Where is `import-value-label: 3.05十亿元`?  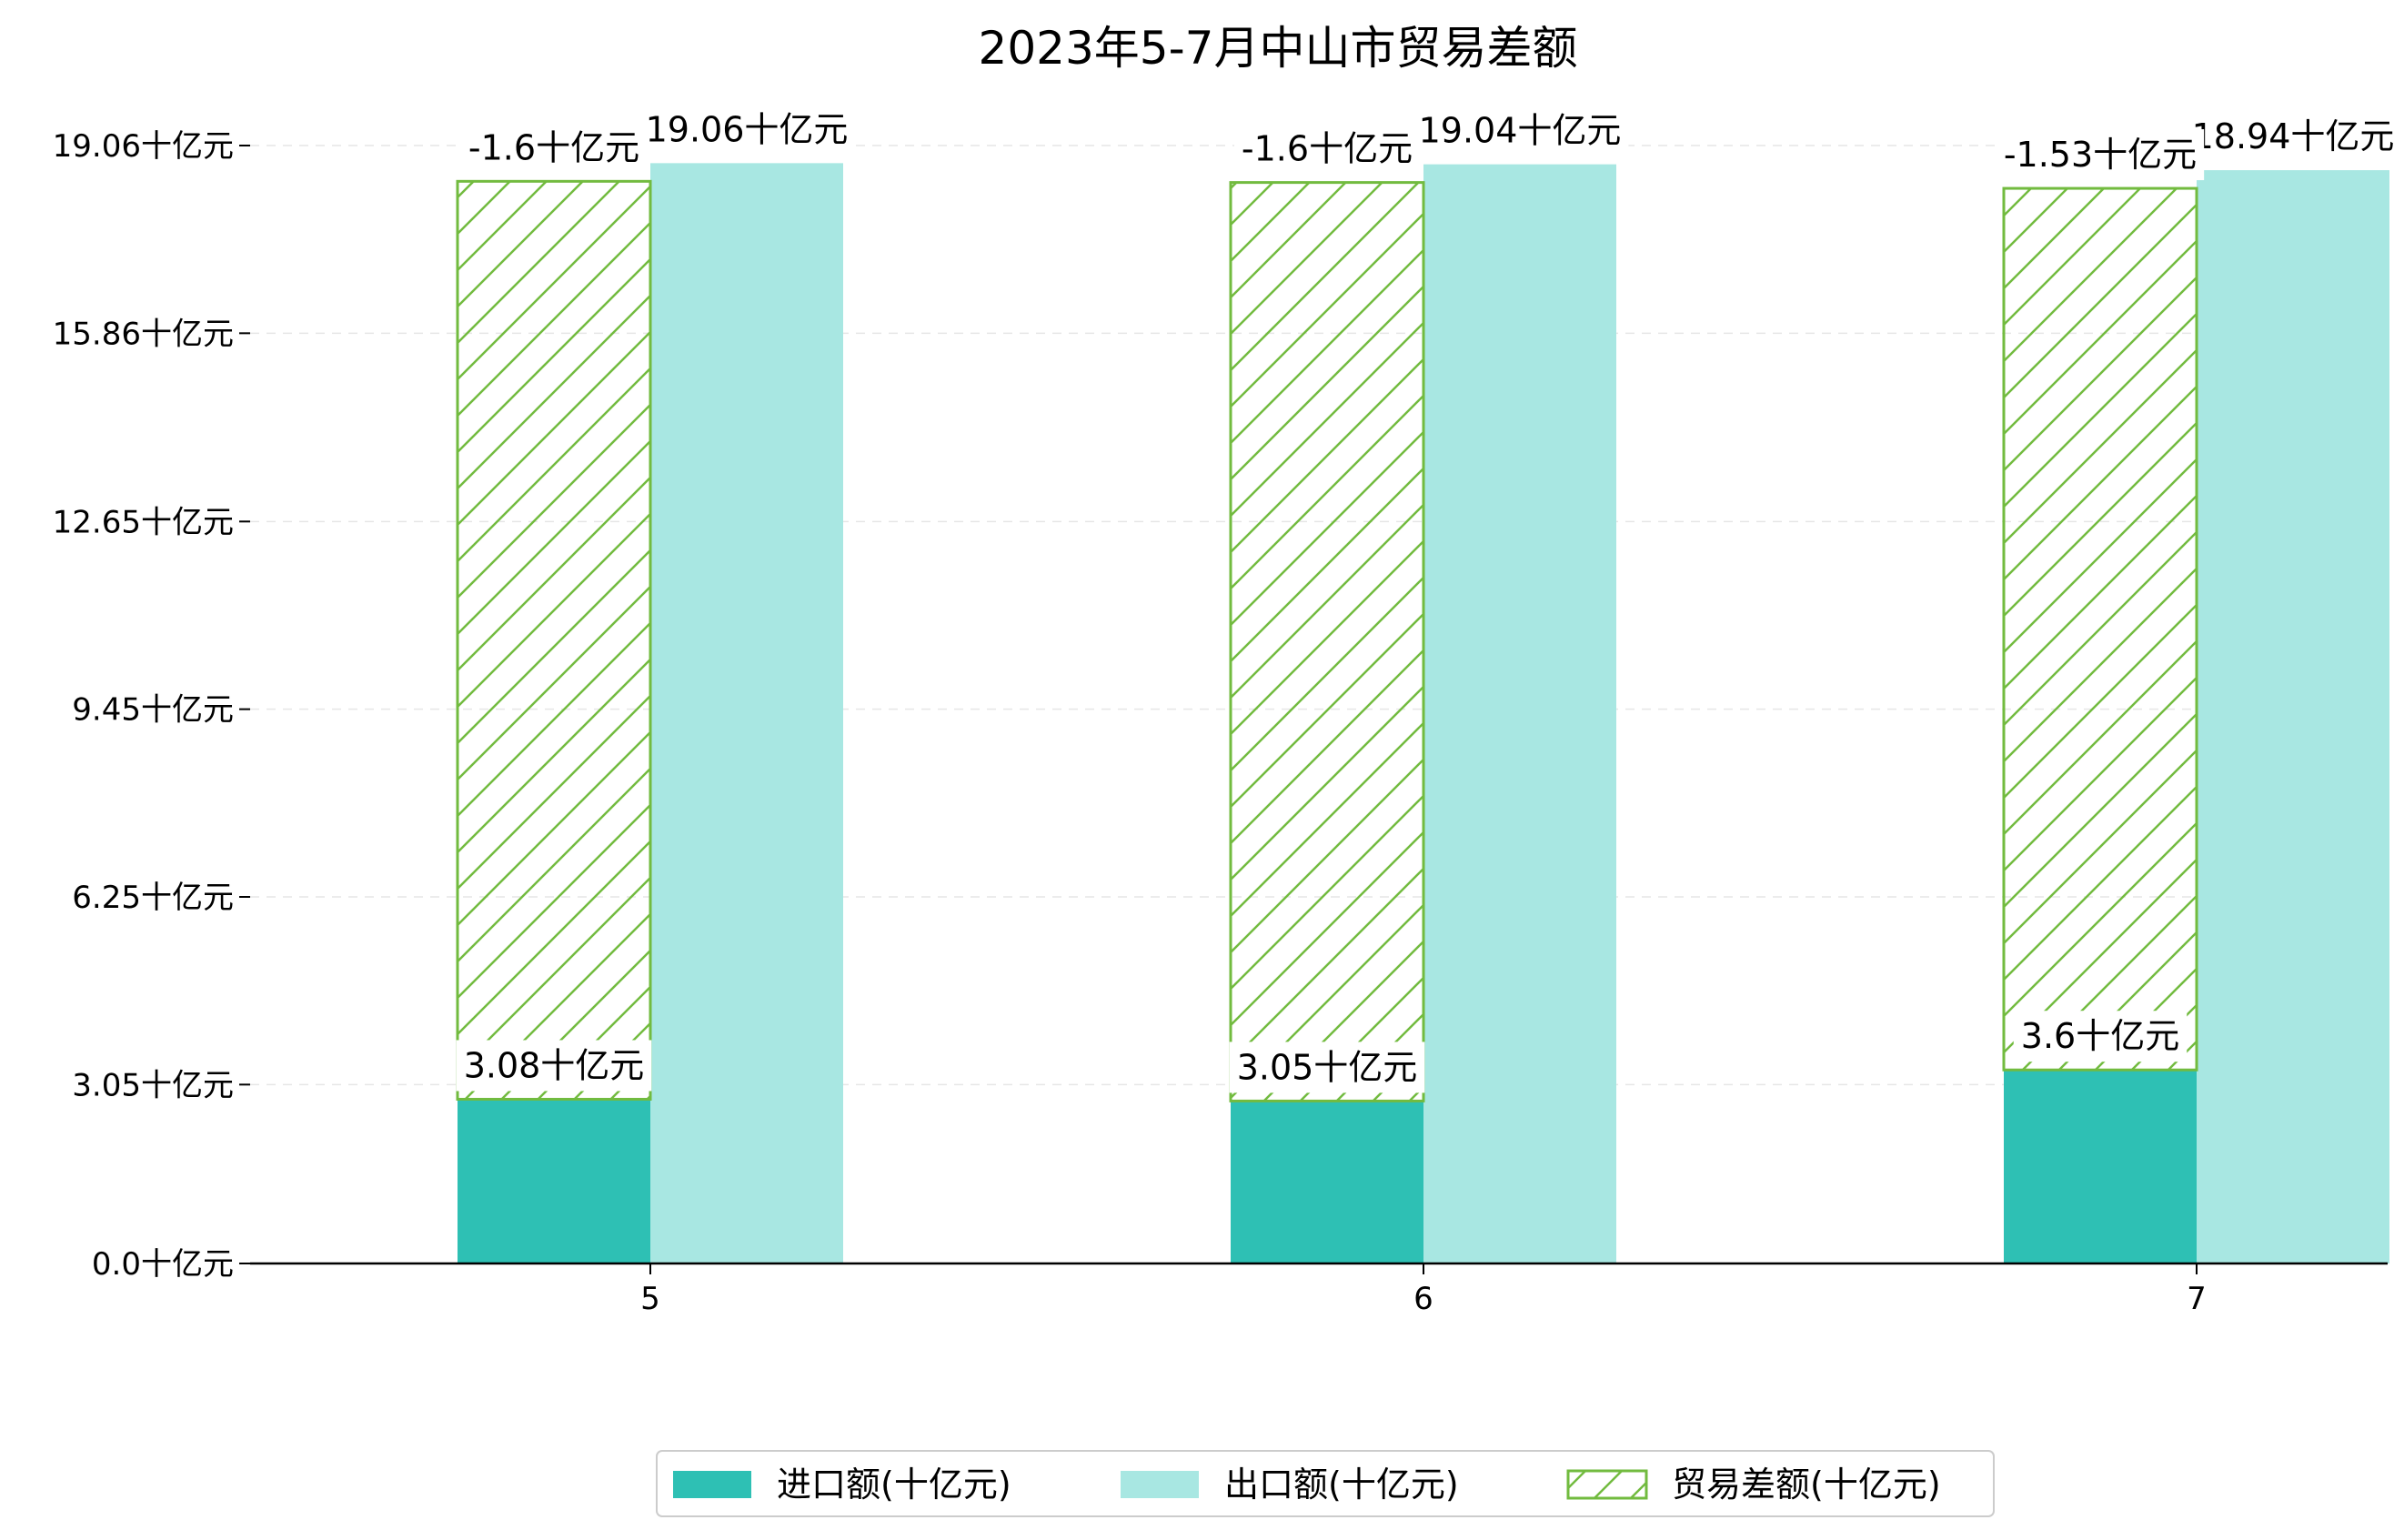 import-value-label: 3.05十亿元 is located at coordinates (1327, 1067).